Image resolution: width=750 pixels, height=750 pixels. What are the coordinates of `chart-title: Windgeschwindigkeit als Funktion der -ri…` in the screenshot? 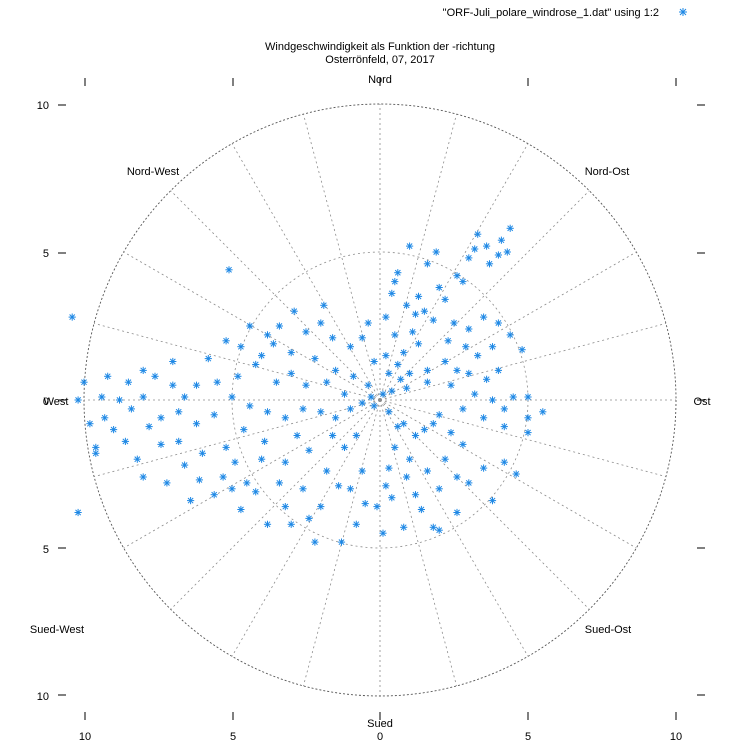 It's located at (380, 47).